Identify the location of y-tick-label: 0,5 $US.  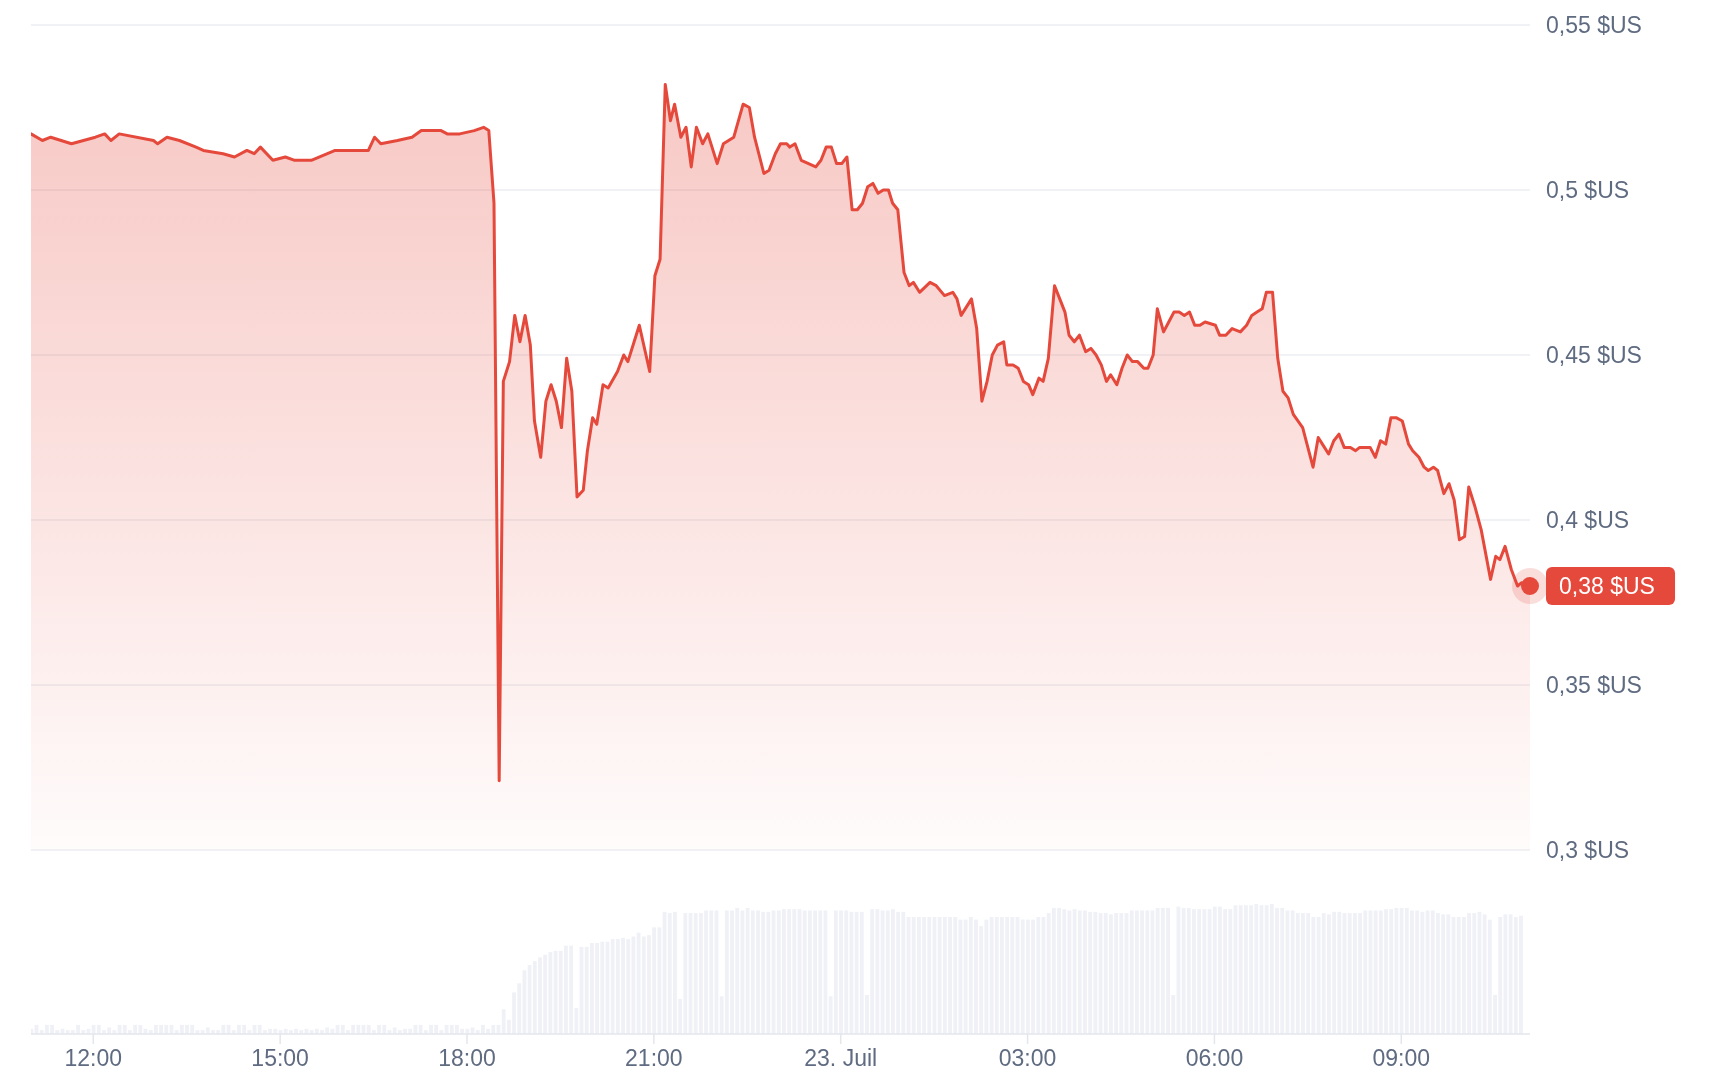
(1588, 190).